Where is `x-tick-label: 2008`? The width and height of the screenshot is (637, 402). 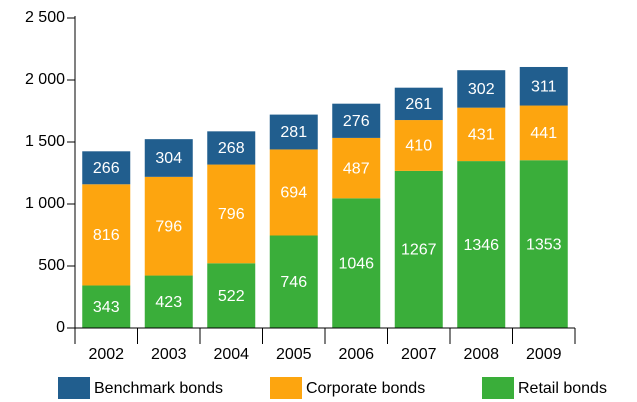
x-tick-label: 2008 is located at coordinates (481, 354).